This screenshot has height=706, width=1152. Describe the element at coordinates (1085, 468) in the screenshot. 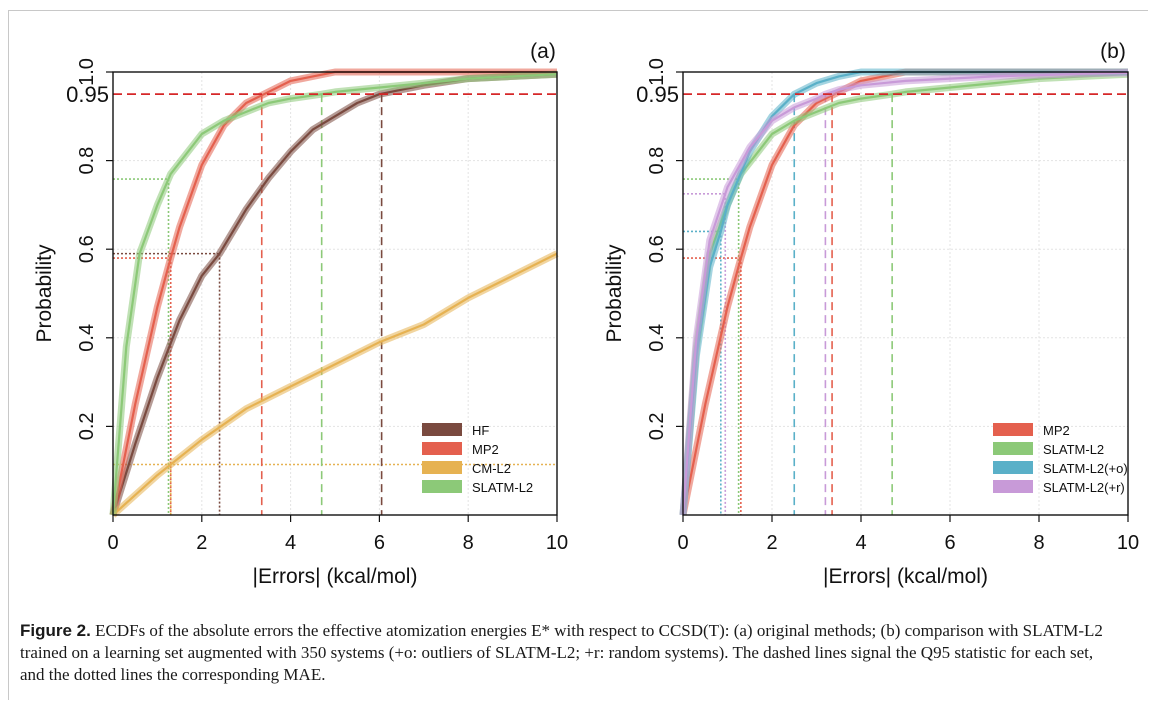

I see `legend-label: SLATM-L2(+o)` at that location.